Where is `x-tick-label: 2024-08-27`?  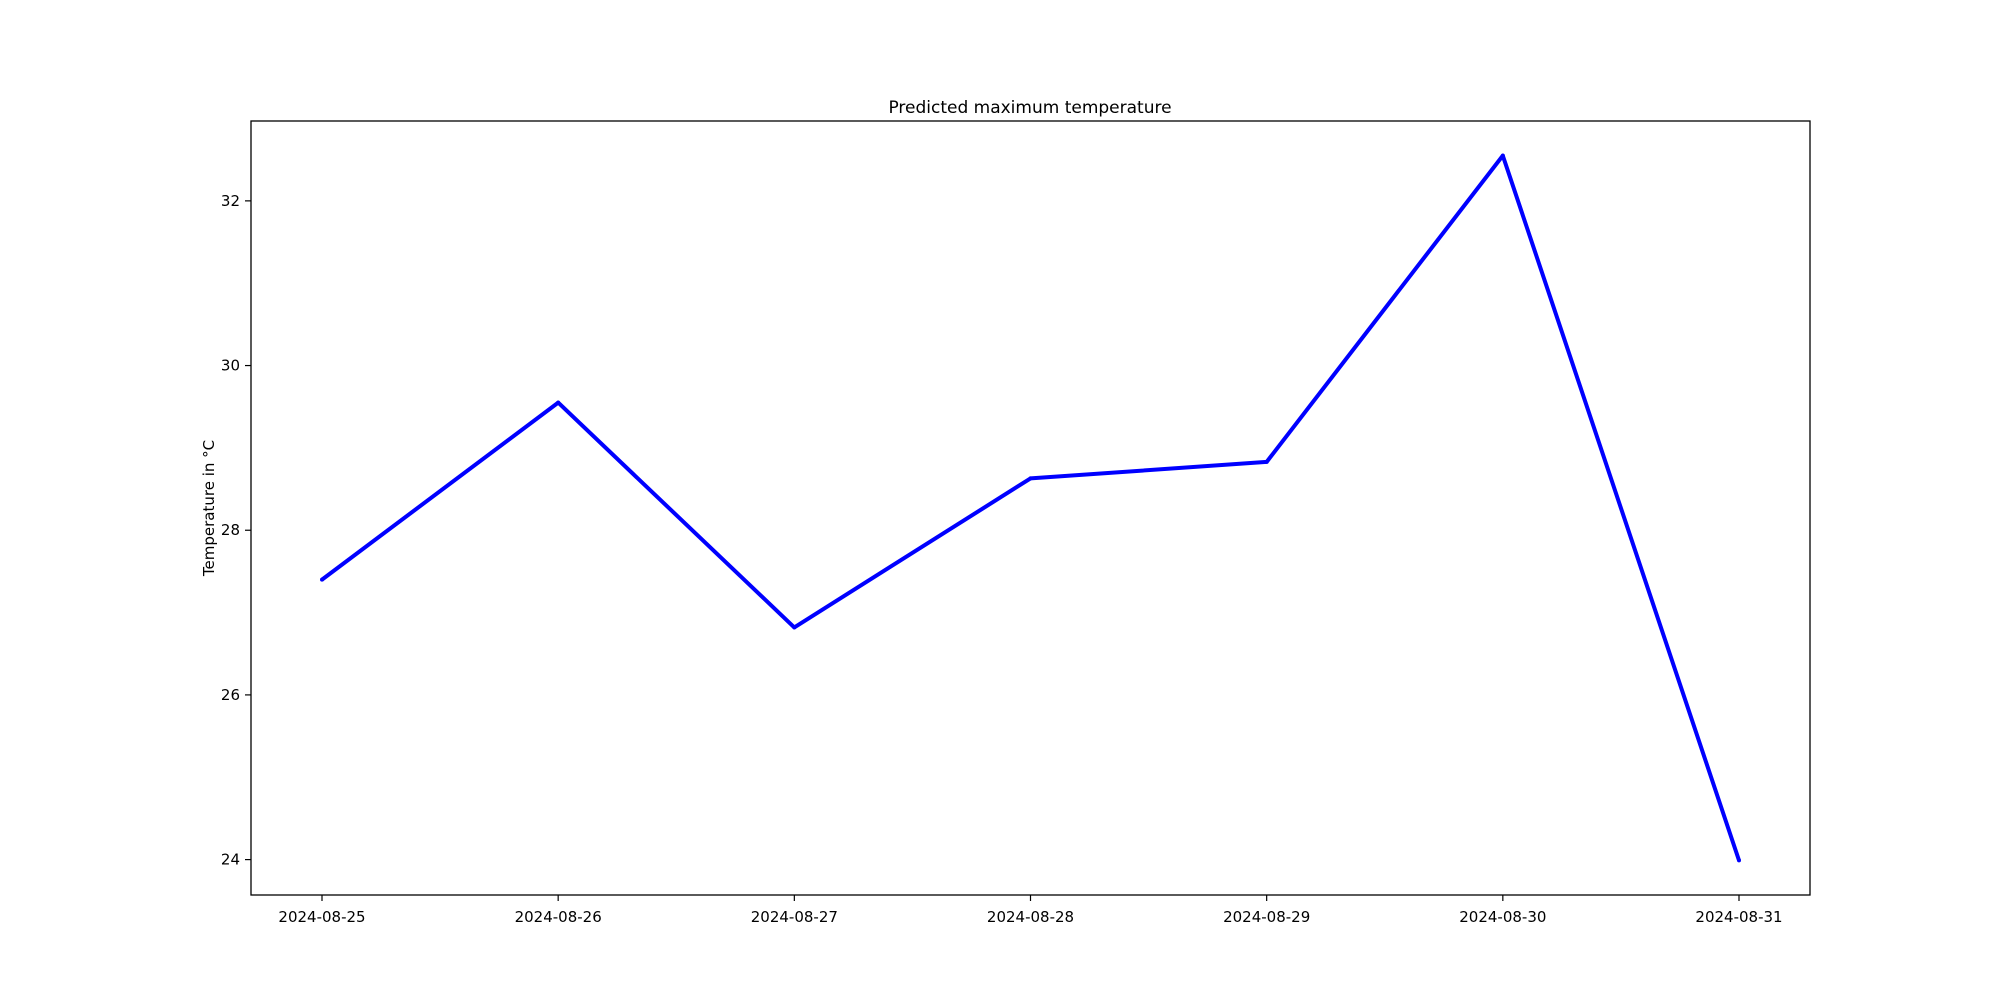 x-tick-label: 2024-08-27 is located at coordinates (794, 917).